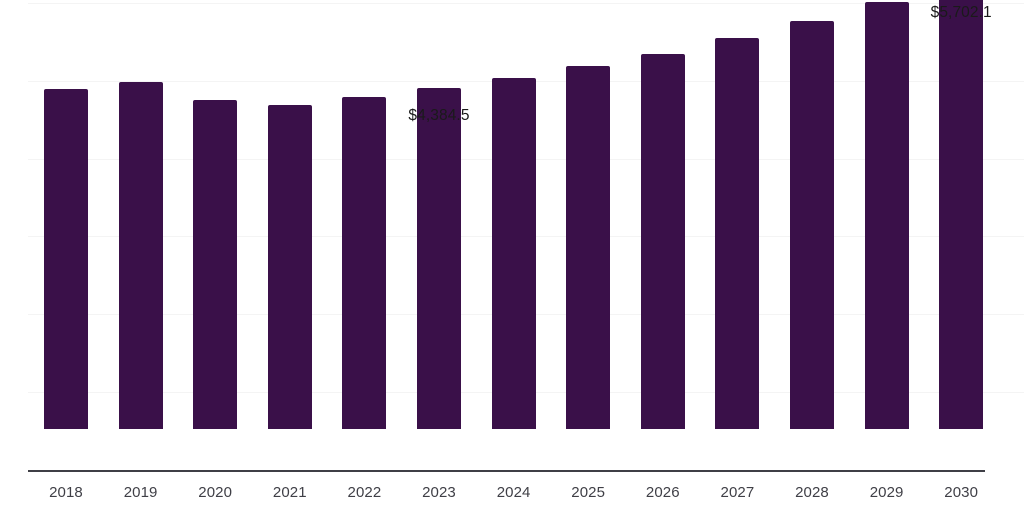 This screenshot has width=1024, height=512. What do you see at coordinates (289, 266) in the screenshot?
I see `bar-2021` at bounding box center [289, 266].